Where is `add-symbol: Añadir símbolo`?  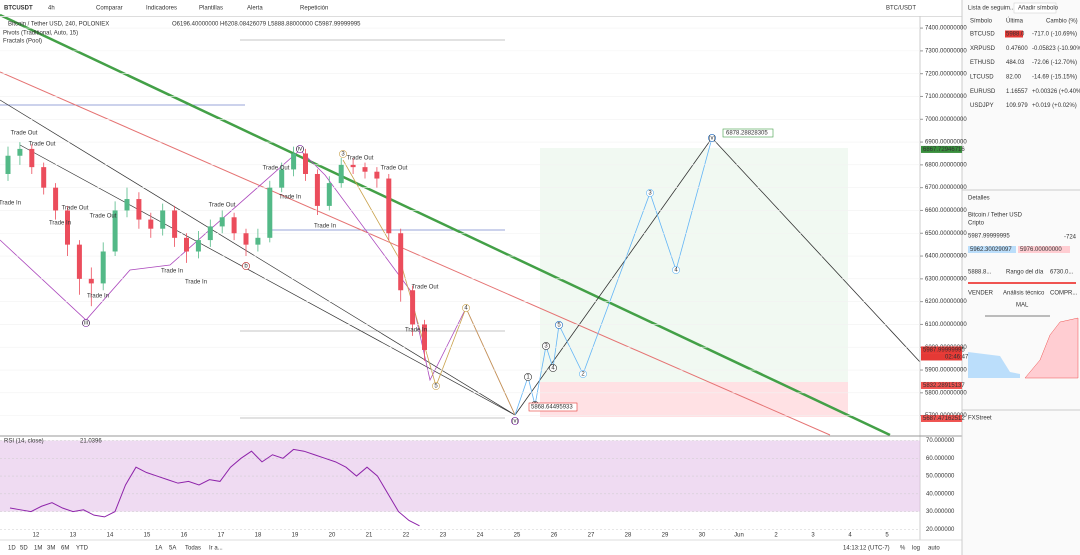
add-symbol: Añadir símbolo is located at coordinates (1038, 9).